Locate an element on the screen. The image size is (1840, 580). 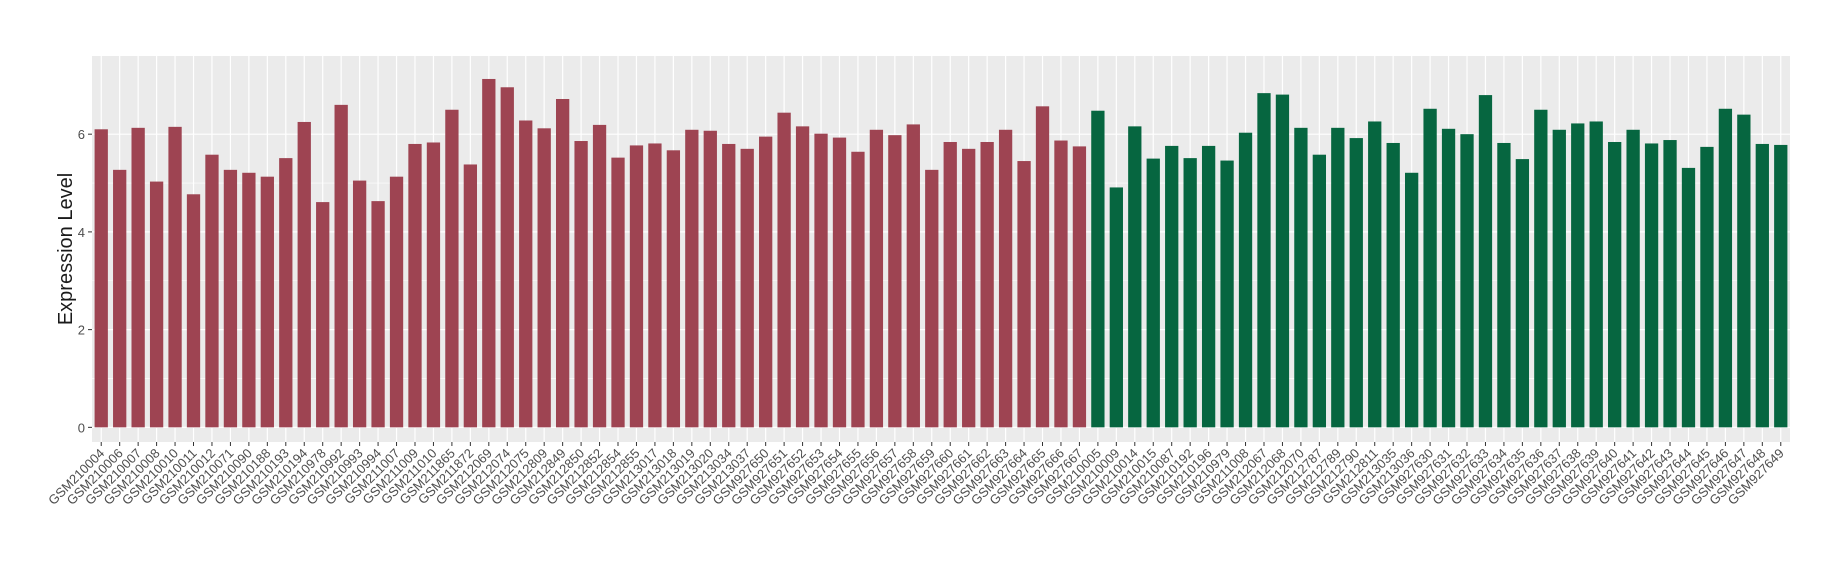
y-axis-title: Expression Level is located at coordinates (66, 249).